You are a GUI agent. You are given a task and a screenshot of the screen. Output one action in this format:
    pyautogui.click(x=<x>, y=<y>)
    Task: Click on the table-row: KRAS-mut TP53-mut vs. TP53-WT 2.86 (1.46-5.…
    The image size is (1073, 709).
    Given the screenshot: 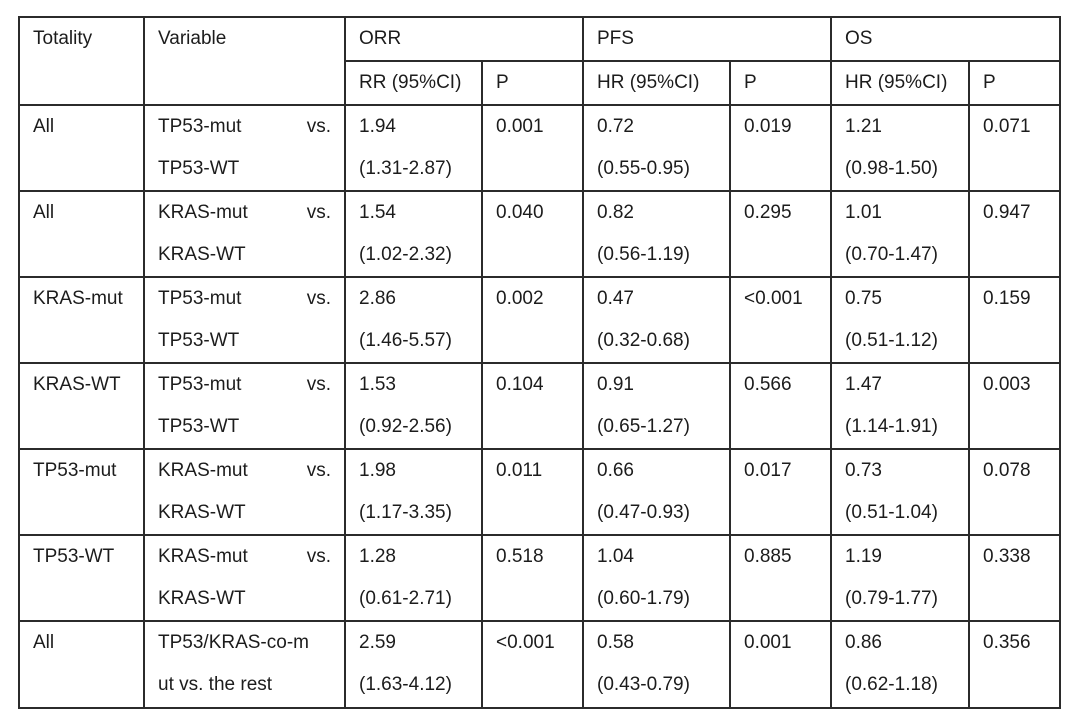 What is the action you would take?
    pyautogui.click(x=539, y=320)
    